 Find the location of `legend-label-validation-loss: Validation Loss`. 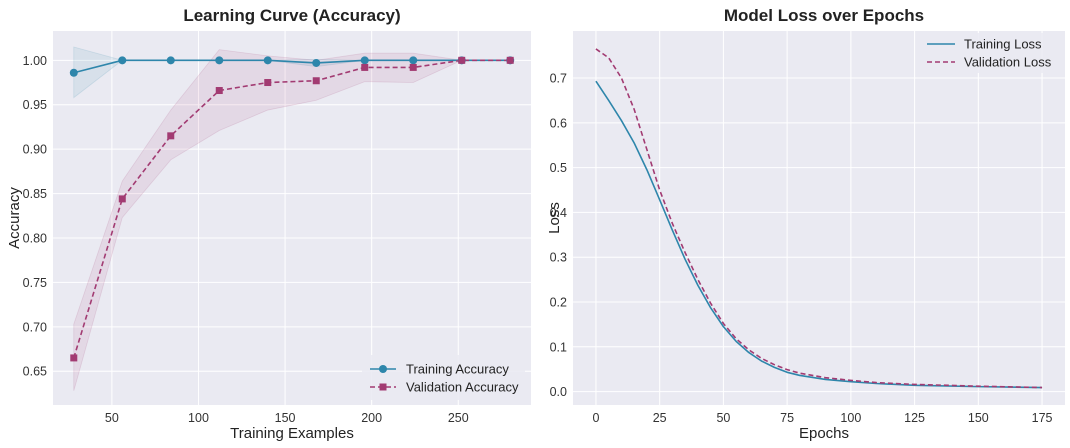

legend-label-validation-loss: Validation Loss is located at coordinates (1008, 62).